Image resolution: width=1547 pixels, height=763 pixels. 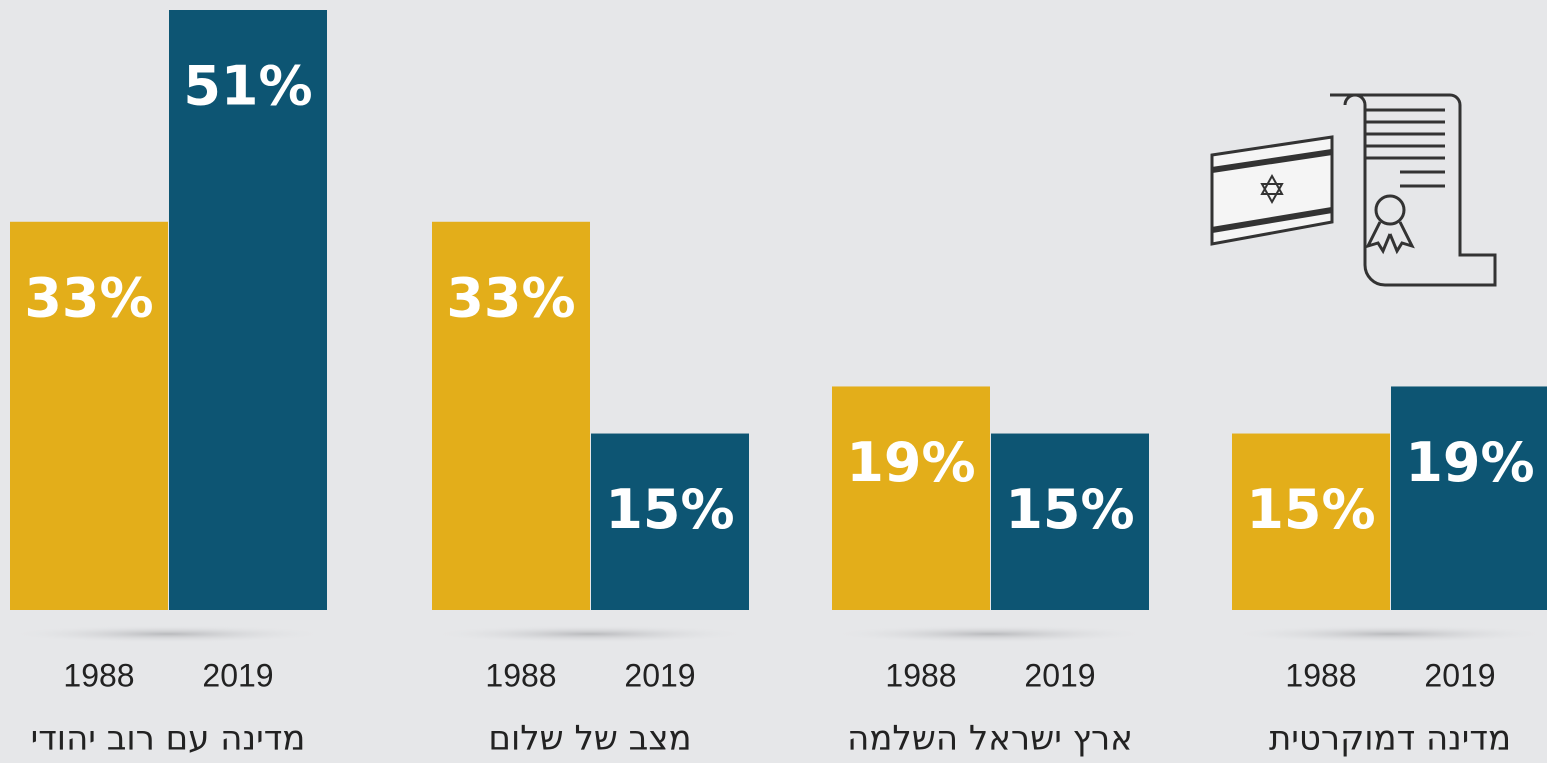 I want to click on category-label: ארץ ישראל השלמה, so click(x=990, y=739).